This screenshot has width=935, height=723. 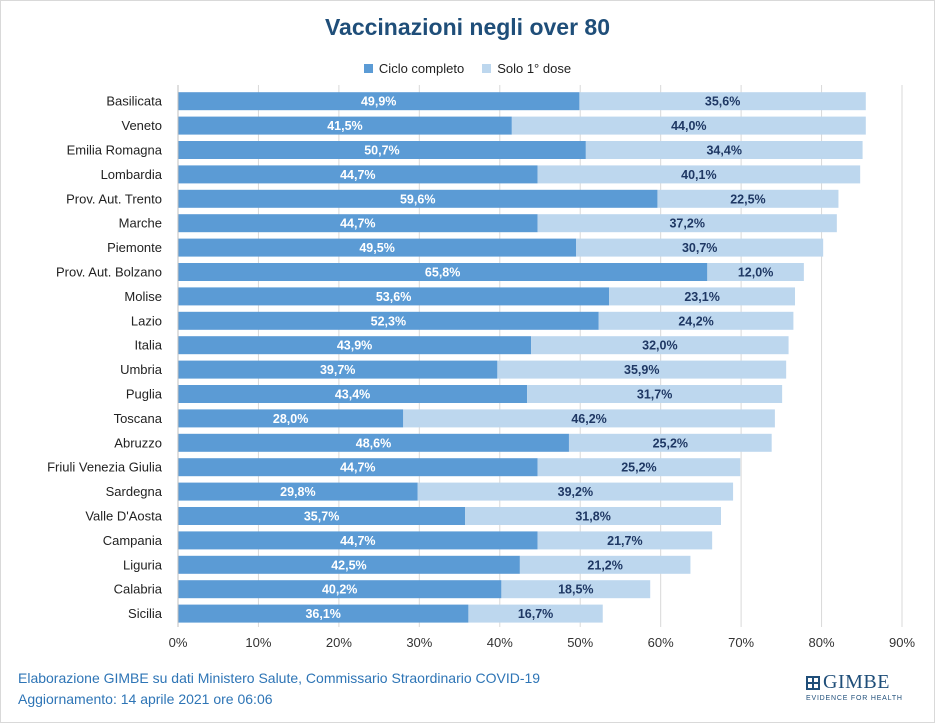 I want to click on data-label-ciclo-completo: 40,2%, so click(x=339, y=590).